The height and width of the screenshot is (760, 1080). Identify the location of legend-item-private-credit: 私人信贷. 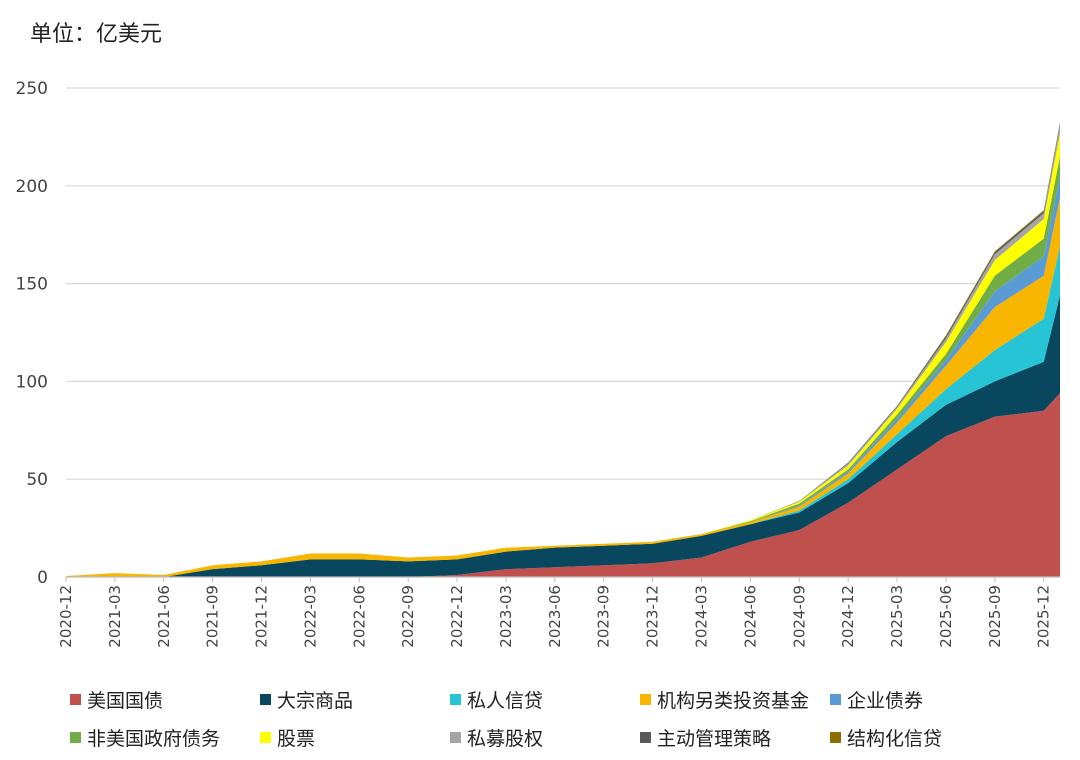
(545, 699).